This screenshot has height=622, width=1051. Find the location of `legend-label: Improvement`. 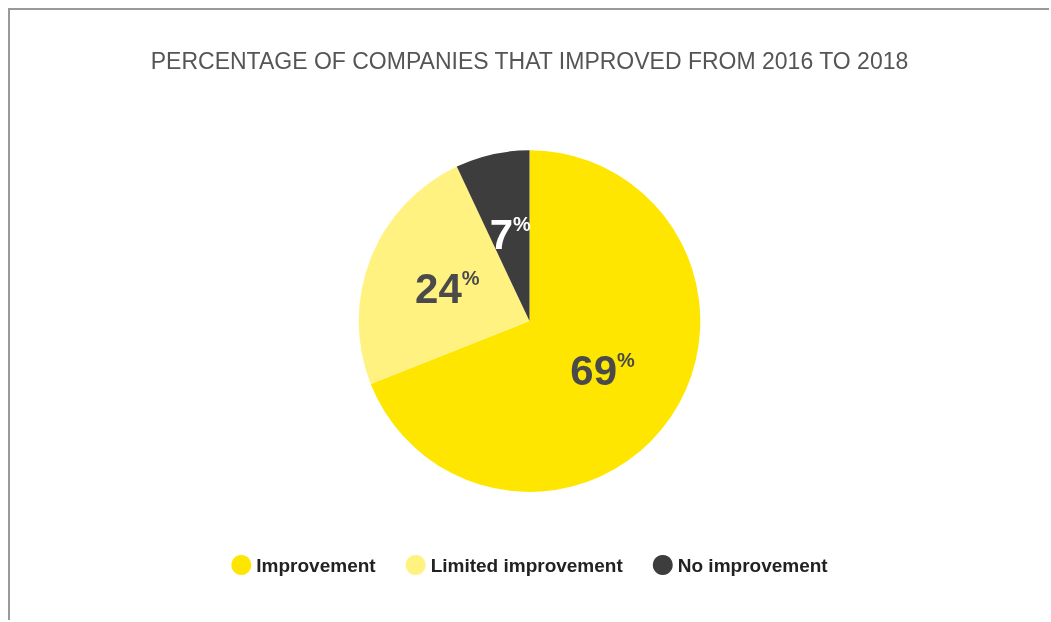

legend-label: Improvement is located at coordinates (316, 565).